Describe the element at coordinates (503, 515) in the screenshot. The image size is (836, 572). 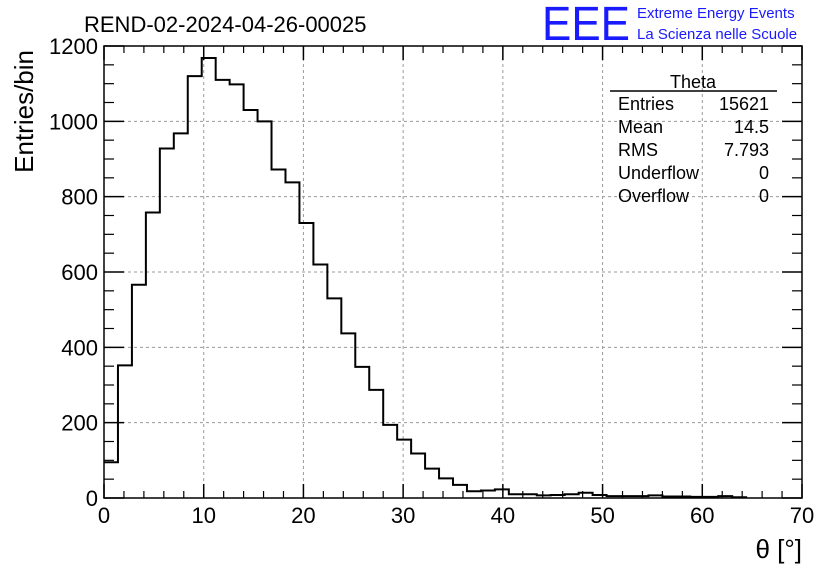
I see `x-tick-label: 40` at that location.